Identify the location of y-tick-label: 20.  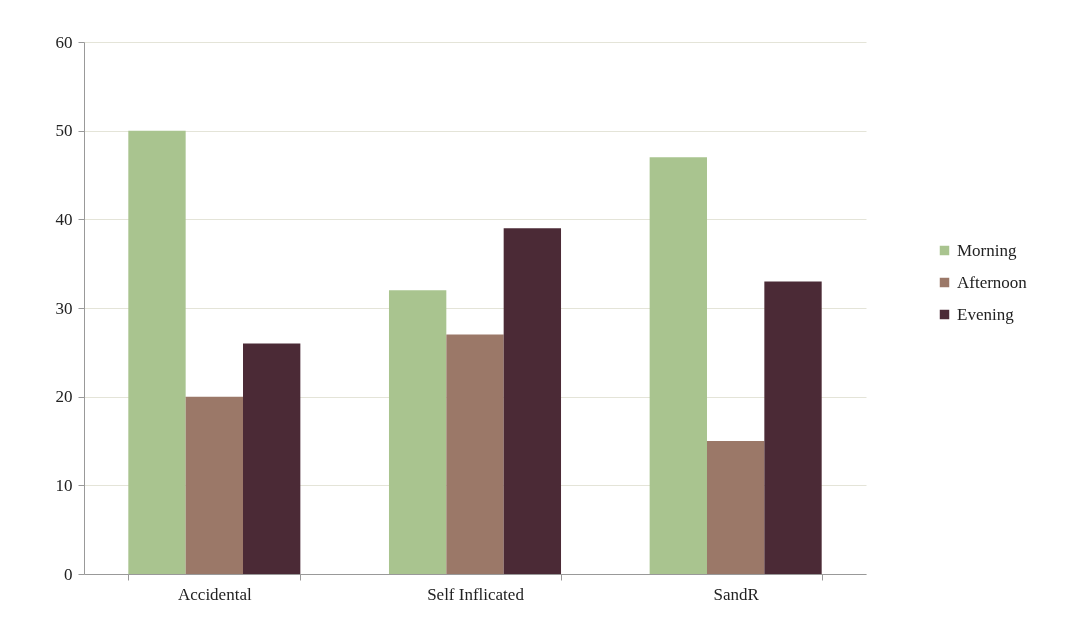
(64, 397).